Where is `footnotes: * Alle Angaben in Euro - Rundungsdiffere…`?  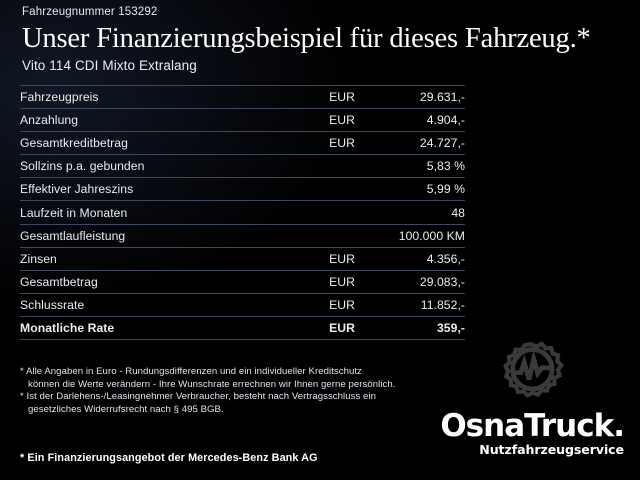
footnotes: * Alle Angaben in Euro - Rundungsdiffere… is located at coordinates (255, 391).